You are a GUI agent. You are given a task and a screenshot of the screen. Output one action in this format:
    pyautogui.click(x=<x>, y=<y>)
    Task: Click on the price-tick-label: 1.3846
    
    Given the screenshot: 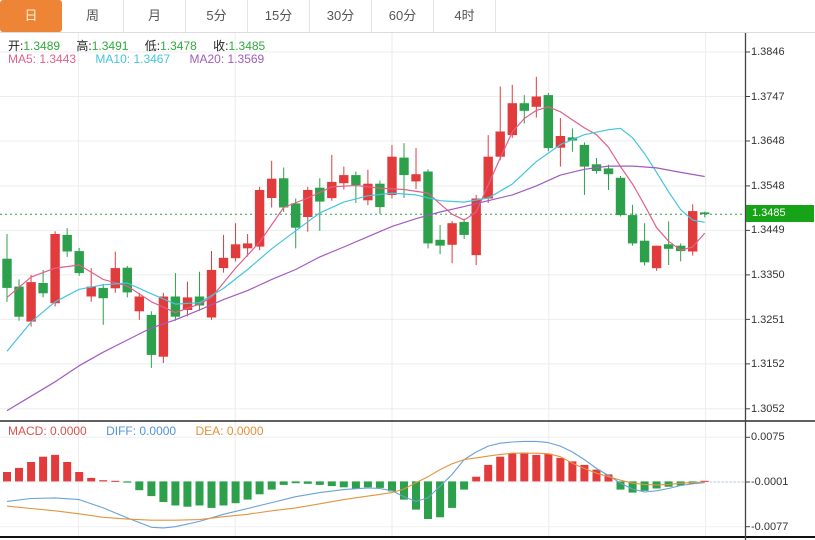 What is the action you would take?
    pyautogui.click(x=768, y=52)
    